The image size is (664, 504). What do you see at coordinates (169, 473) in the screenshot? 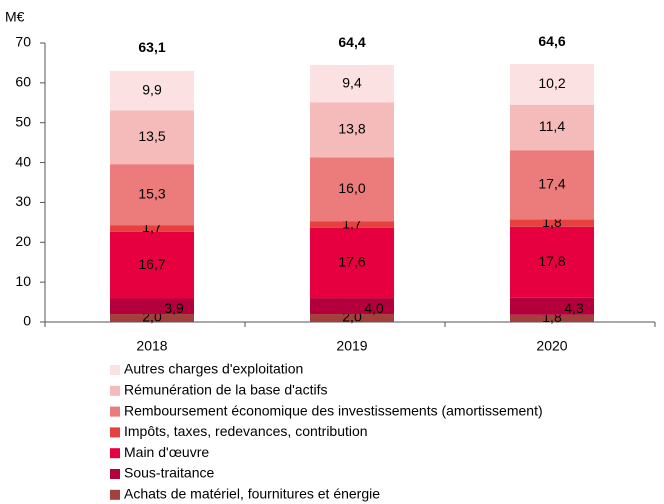
I see `legend-label: Sous-traitance` at bounding box center [169, 473].